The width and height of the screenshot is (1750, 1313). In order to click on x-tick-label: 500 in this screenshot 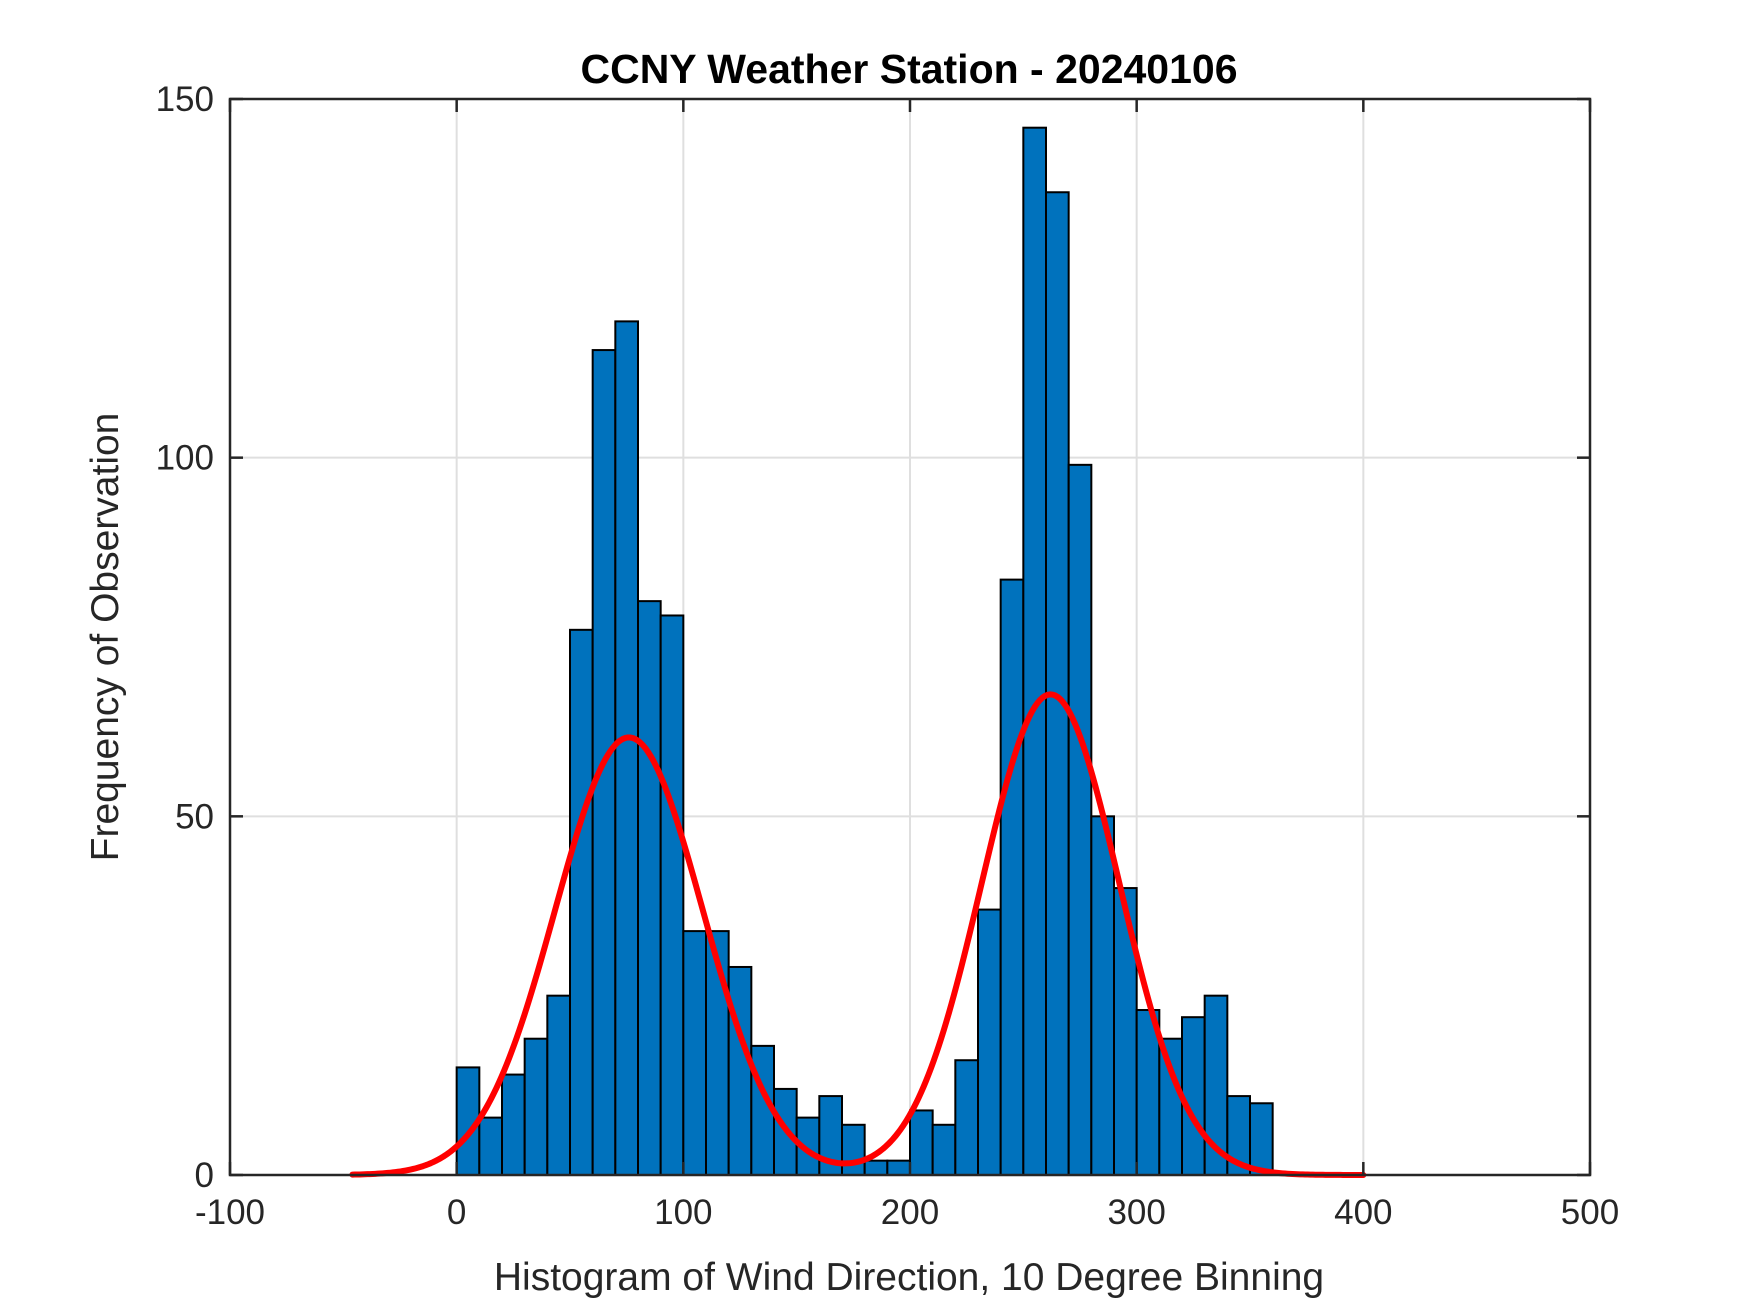, I will do `click(1590, 1212)`.